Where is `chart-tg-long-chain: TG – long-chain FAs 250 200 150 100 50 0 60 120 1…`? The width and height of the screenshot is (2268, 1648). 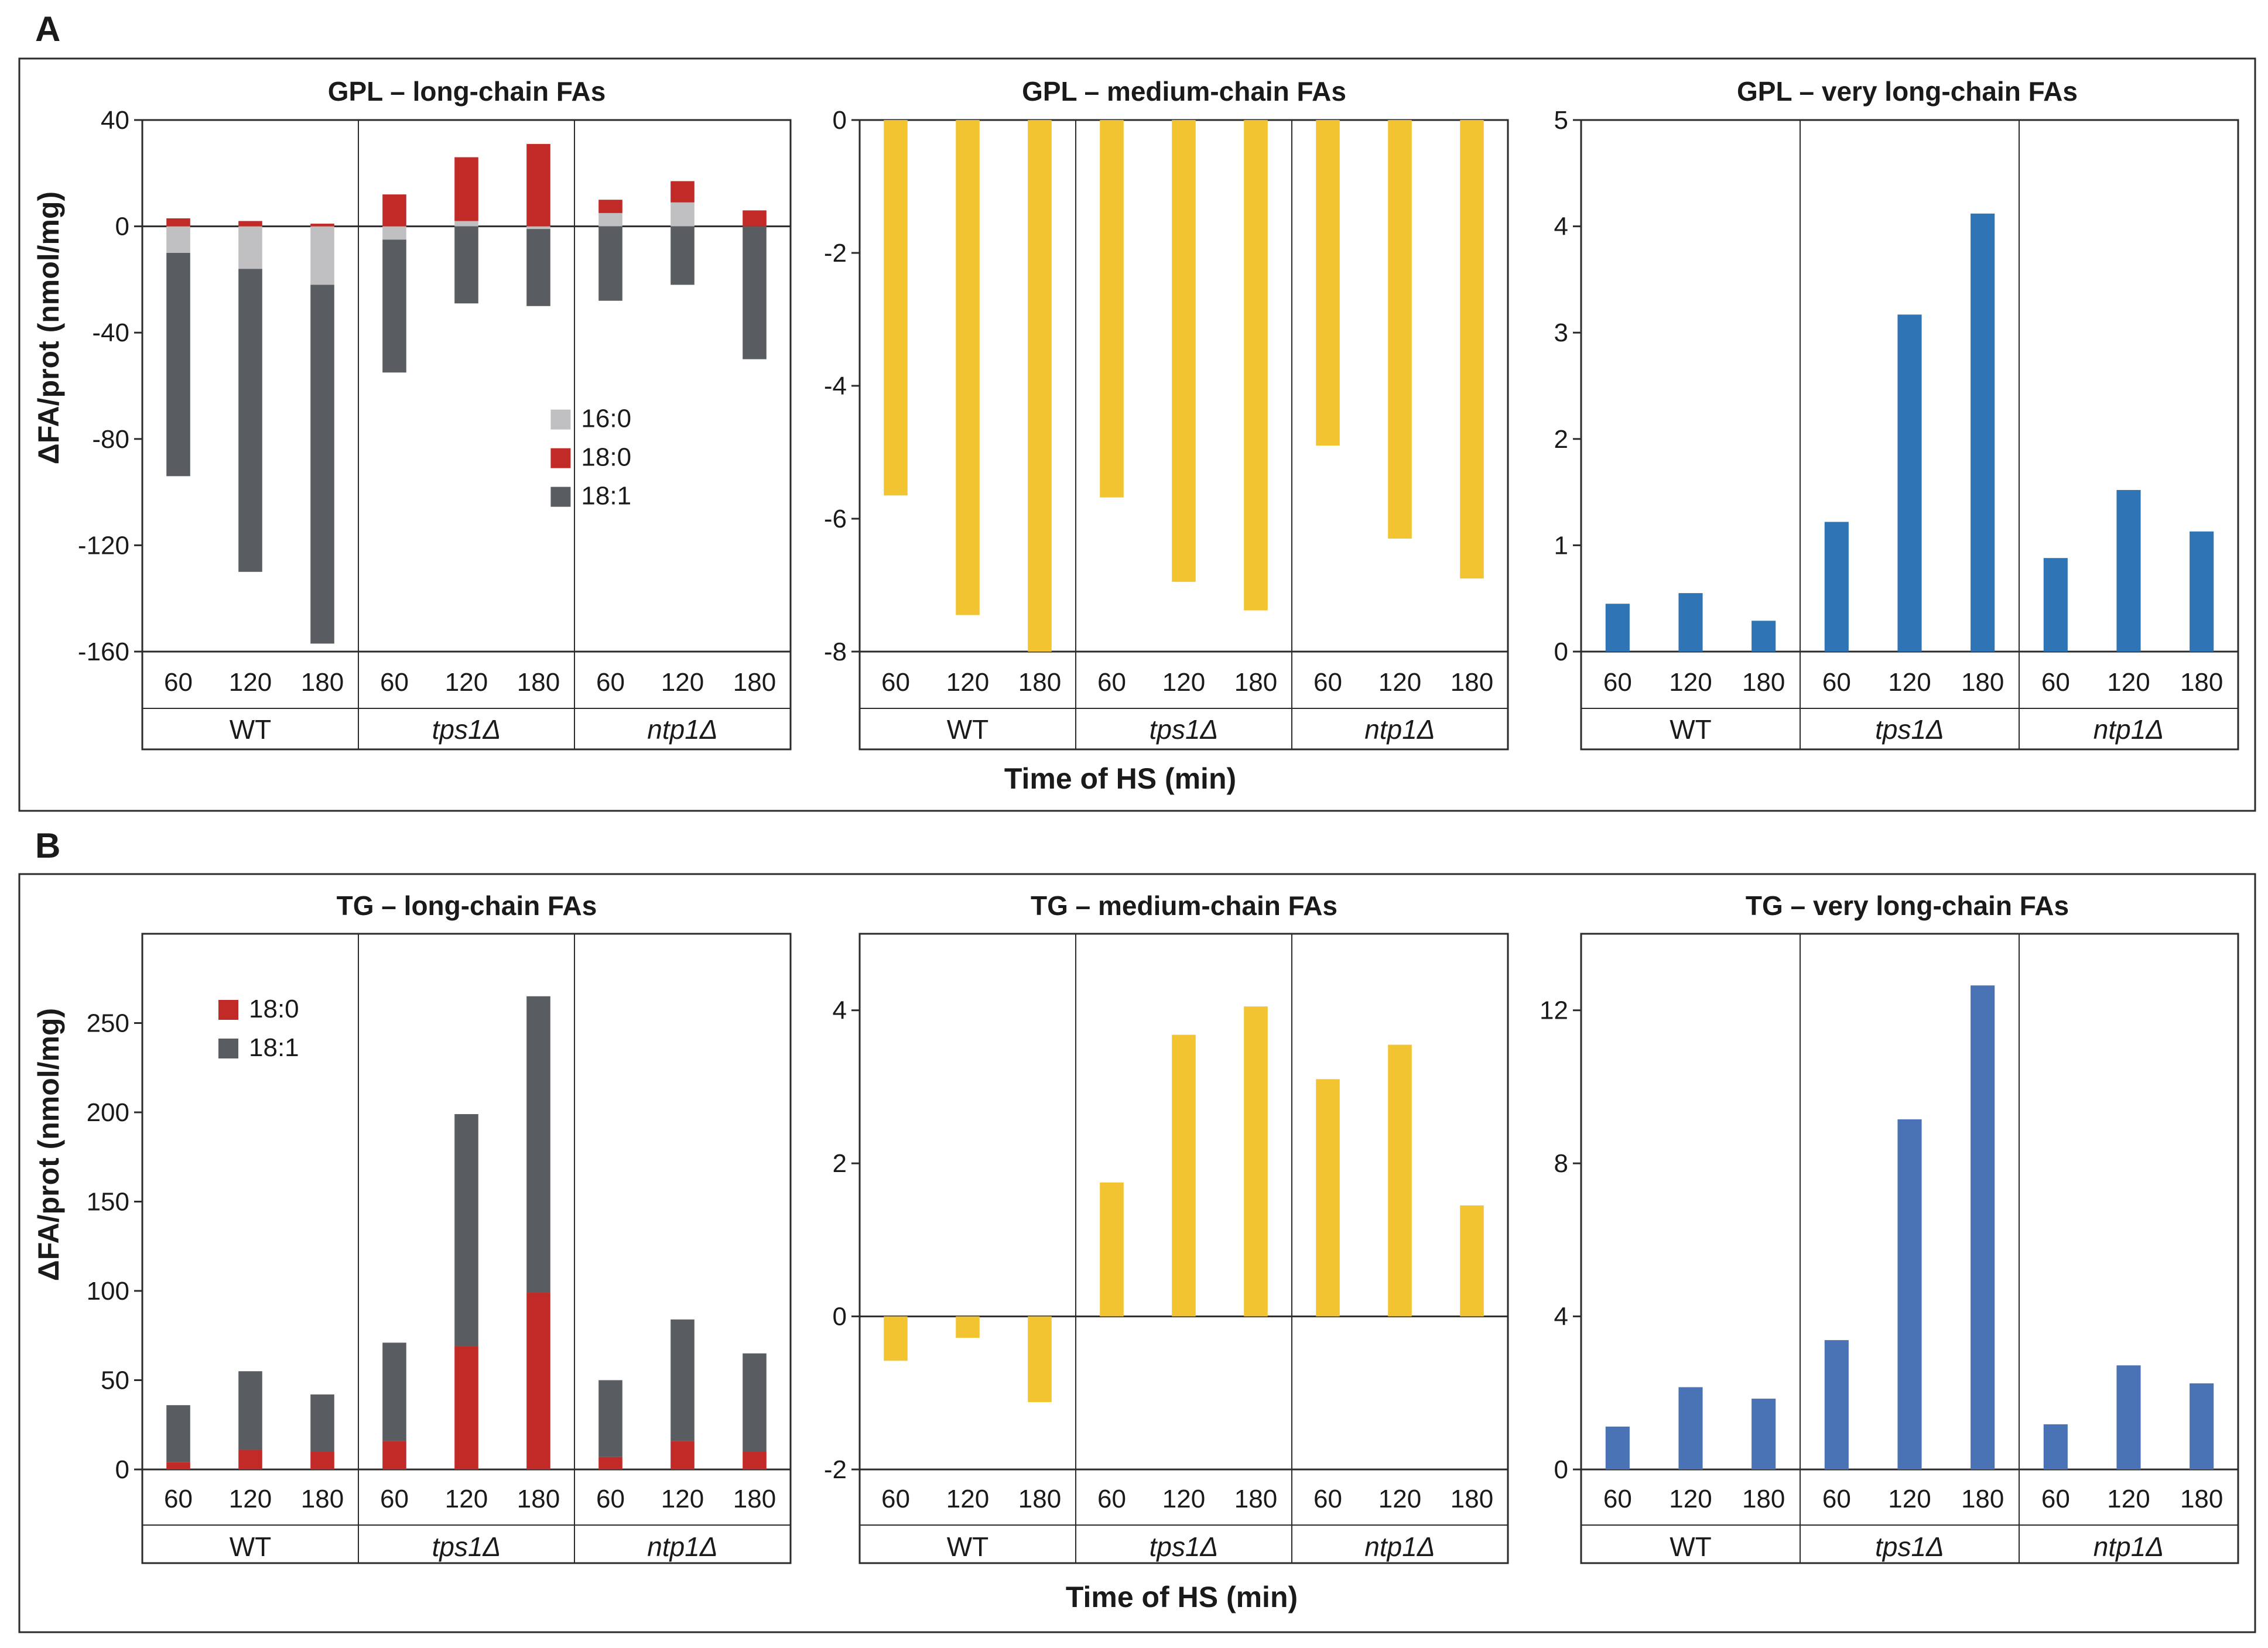
chart-tg-long-chain: TG – long-chain FAs 250 200 150 100 50 0 60 120 1… is located at coordinates (439, 1227).